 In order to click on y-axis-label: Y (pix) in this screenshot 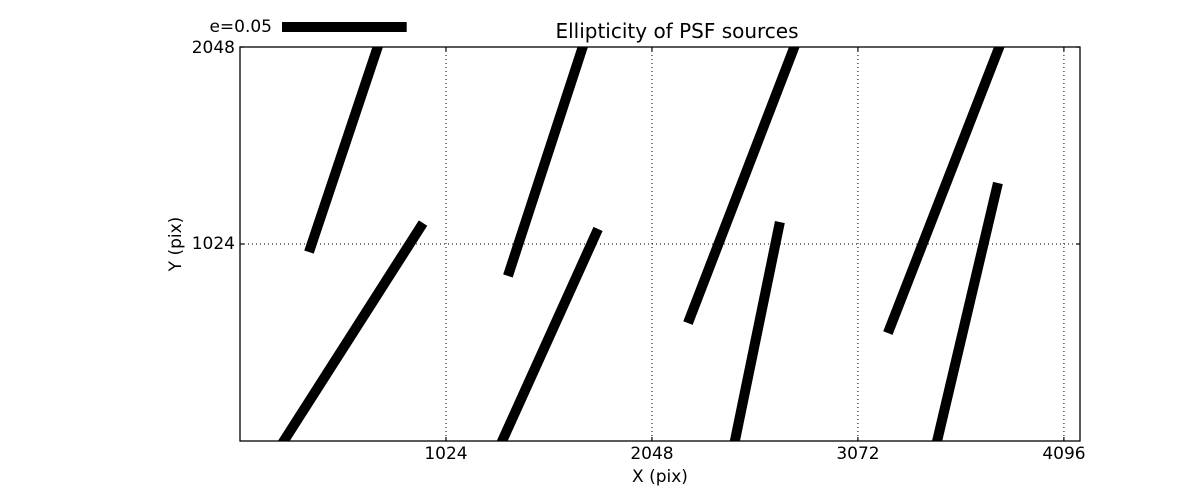, I will do `click(176, 244)`.